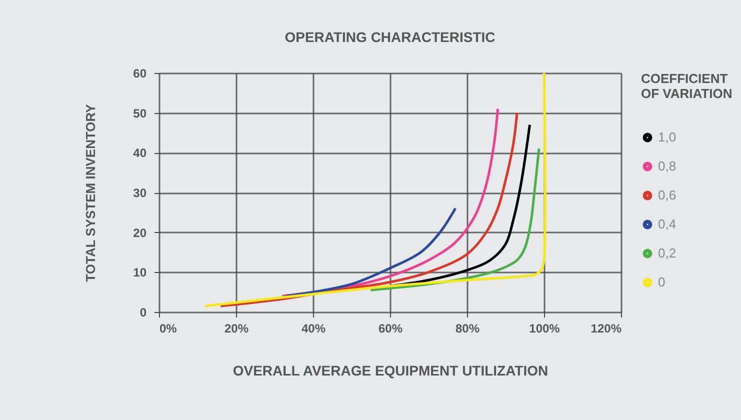  I want to click on y-tick-label: 20, so click(140, 233).